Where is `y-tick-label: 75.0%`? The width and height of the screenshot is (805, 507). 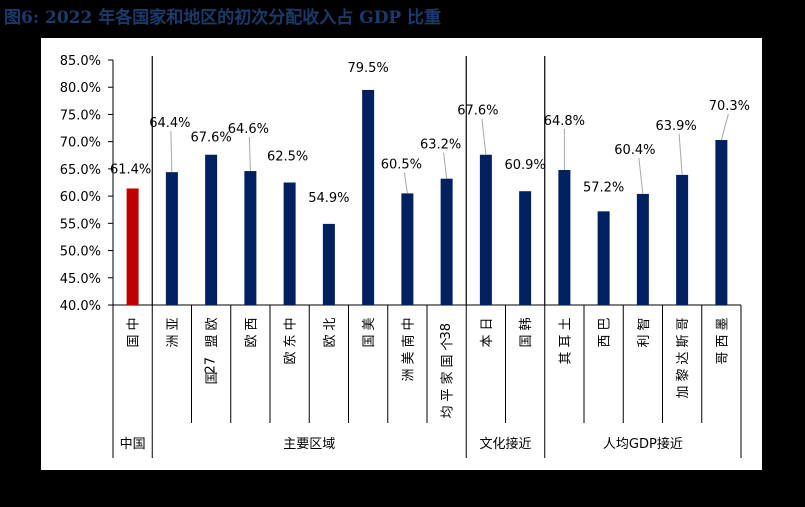
y-tick-label: 75.0% is located at coordinates (80, 115).